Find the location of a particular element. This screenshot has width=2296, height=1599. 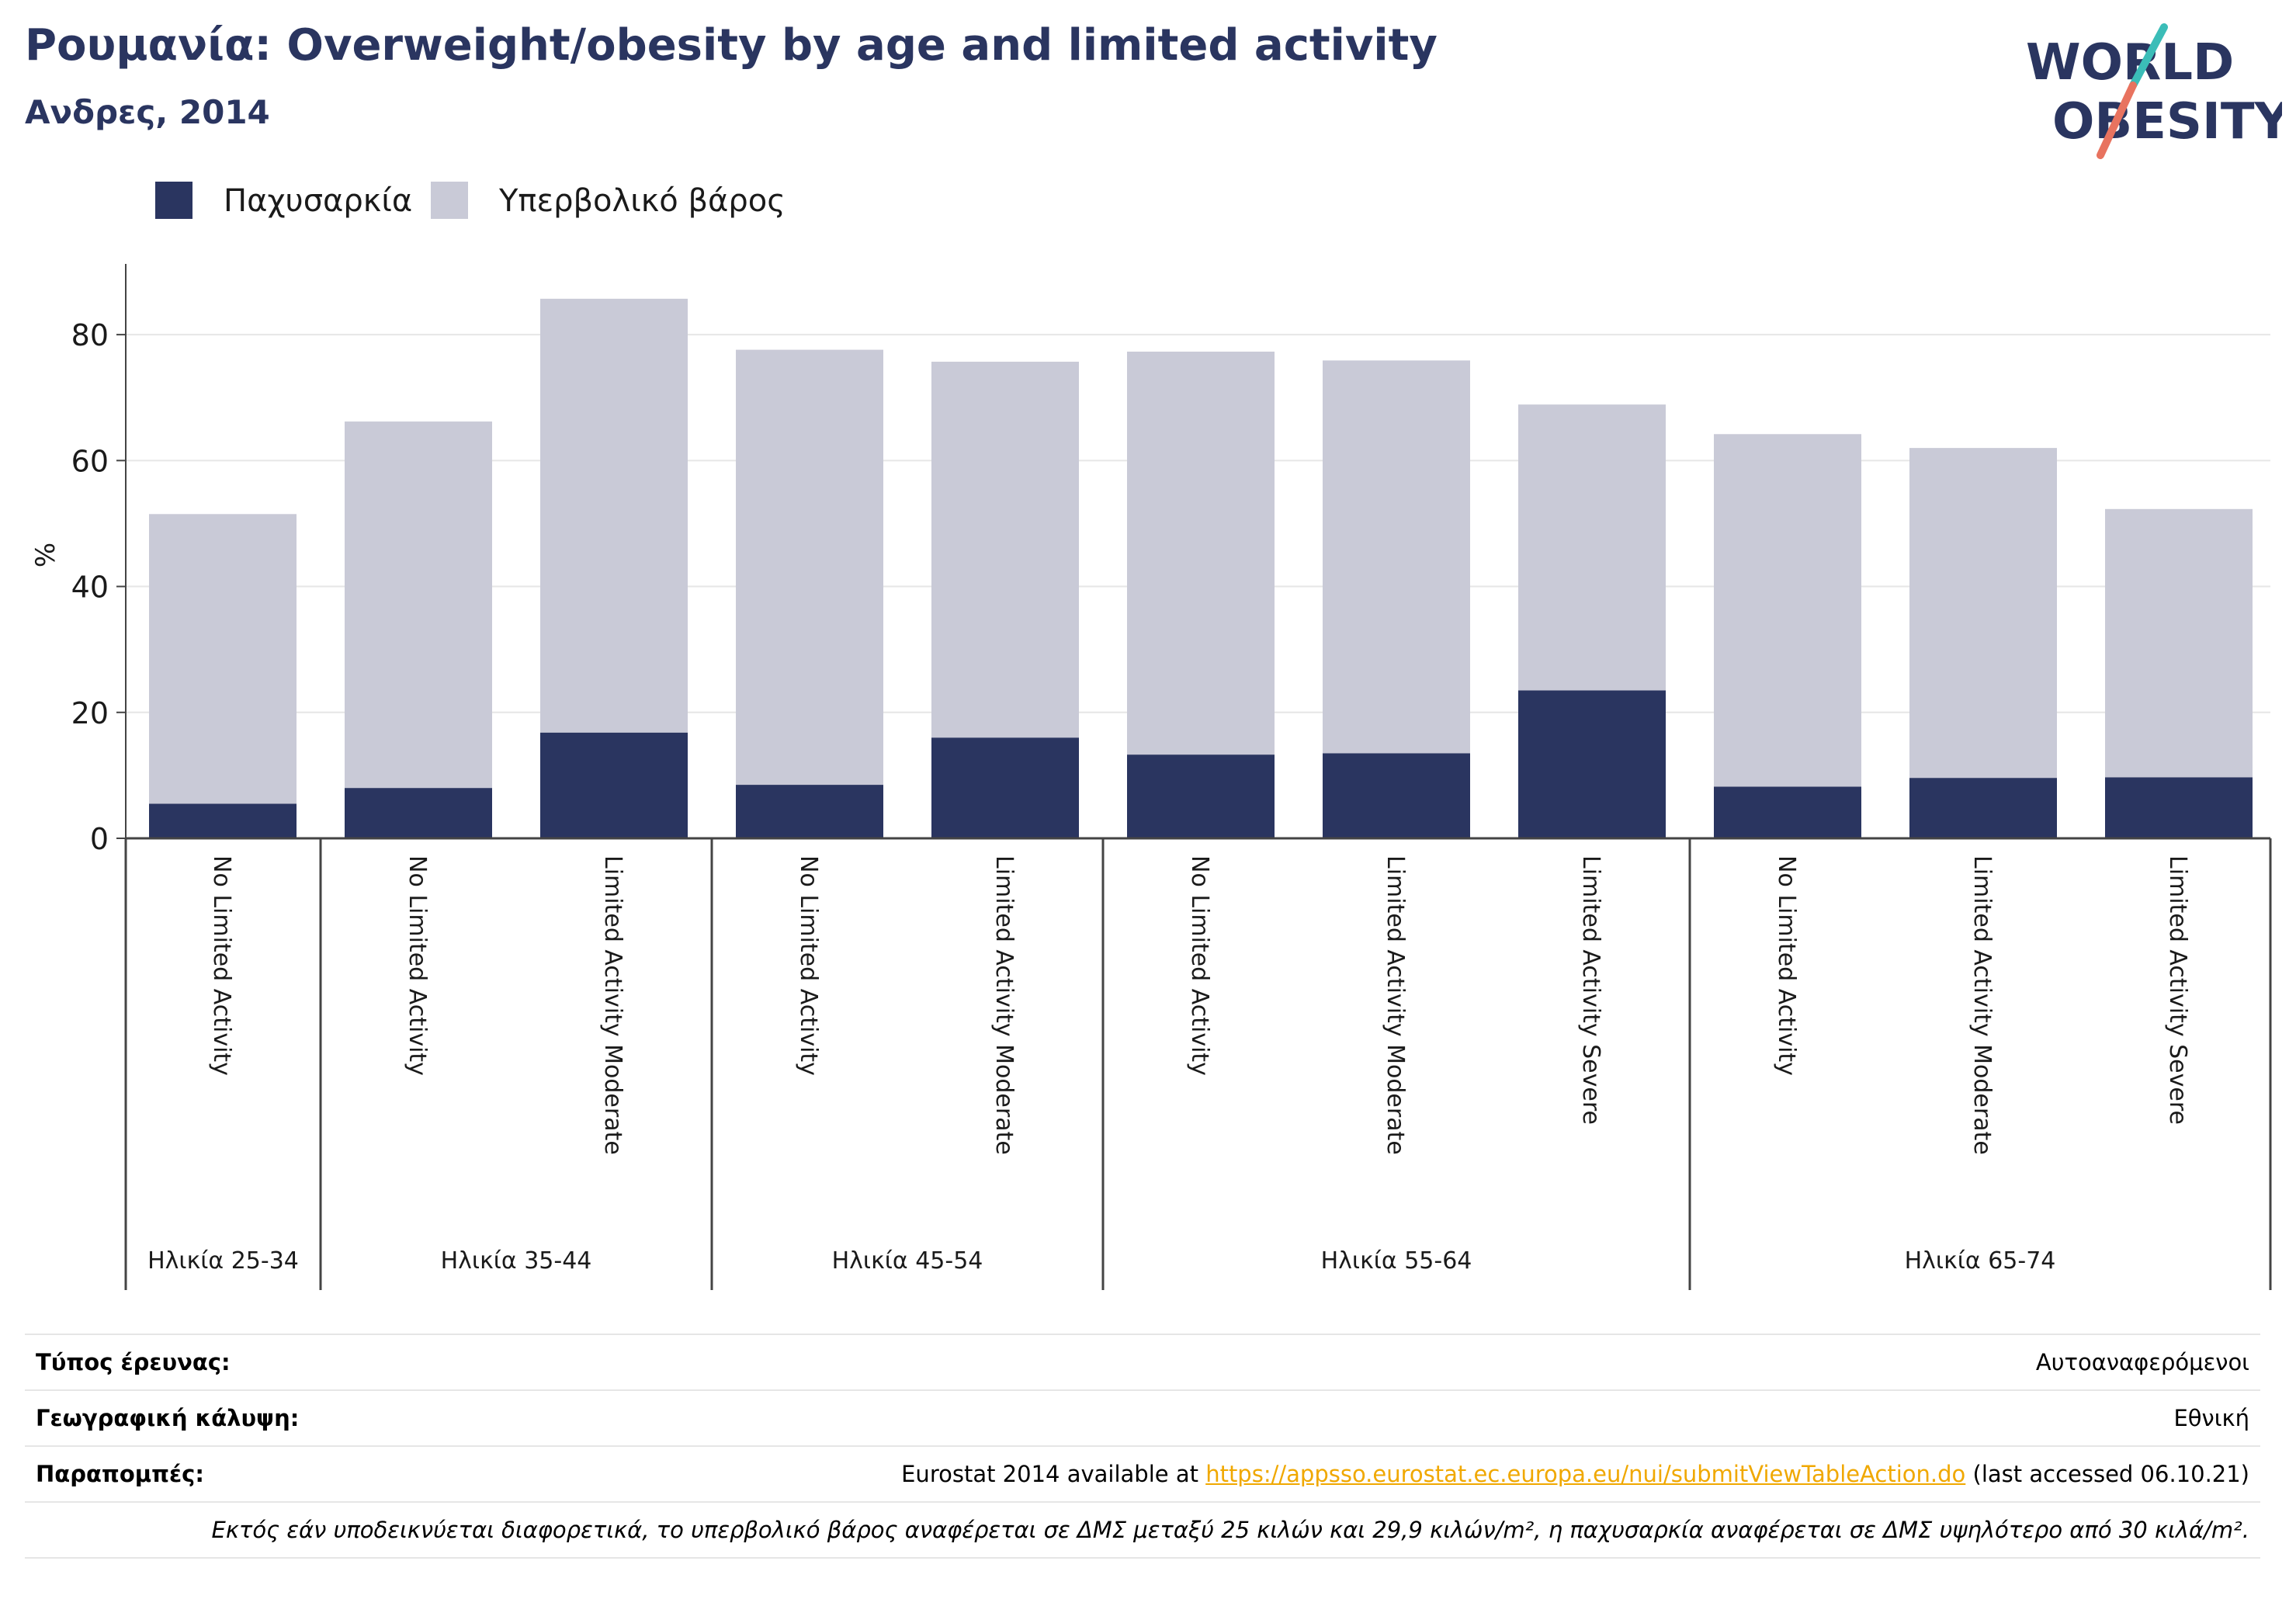

x-tick-label-10: Limited Activity Severe is located at coordinates (2177, 990).